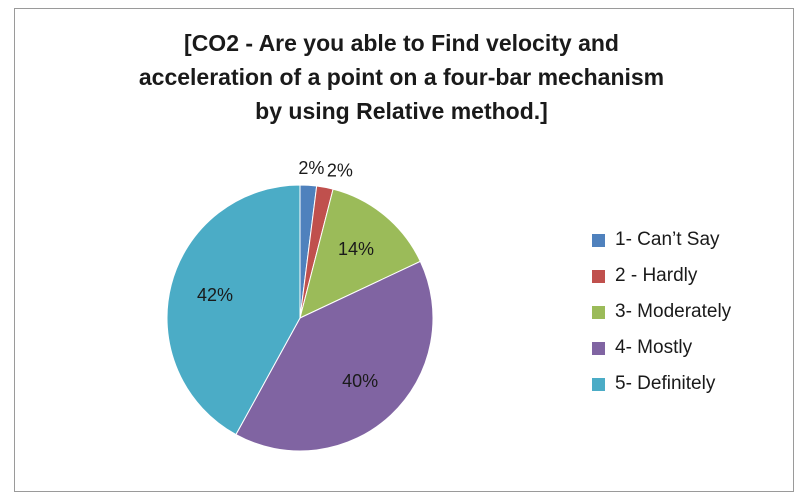 Image resolution: width=803 pixels, height=497 pixels. What do you see at coordinates (656, 275) in the screenshot?
I see `legend-label: 2 - Hardly` at bounding box center [656, 275].